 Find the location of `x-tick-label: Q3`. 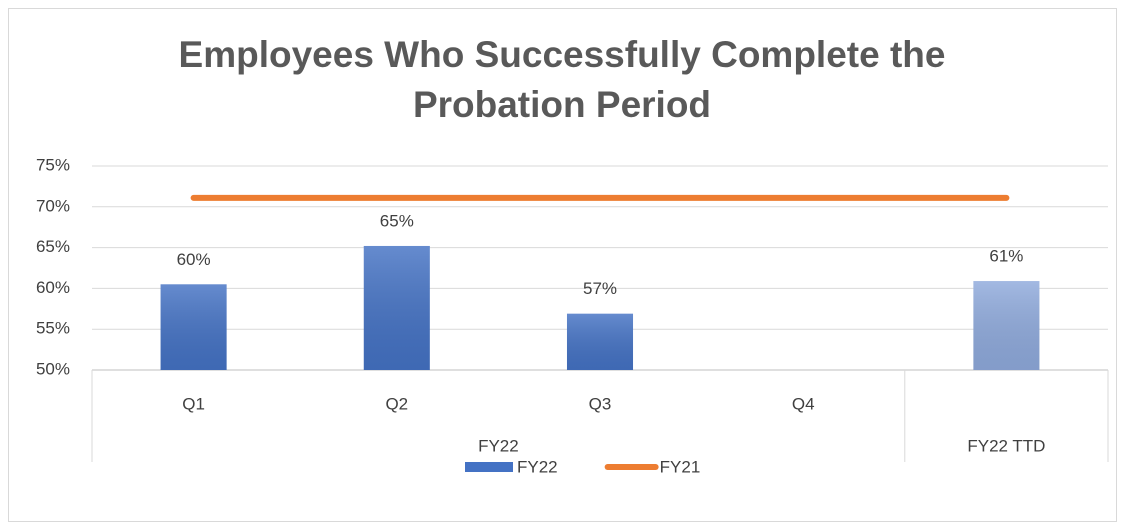

x-tick-label: Q3 is located at coordinates (600, 403).